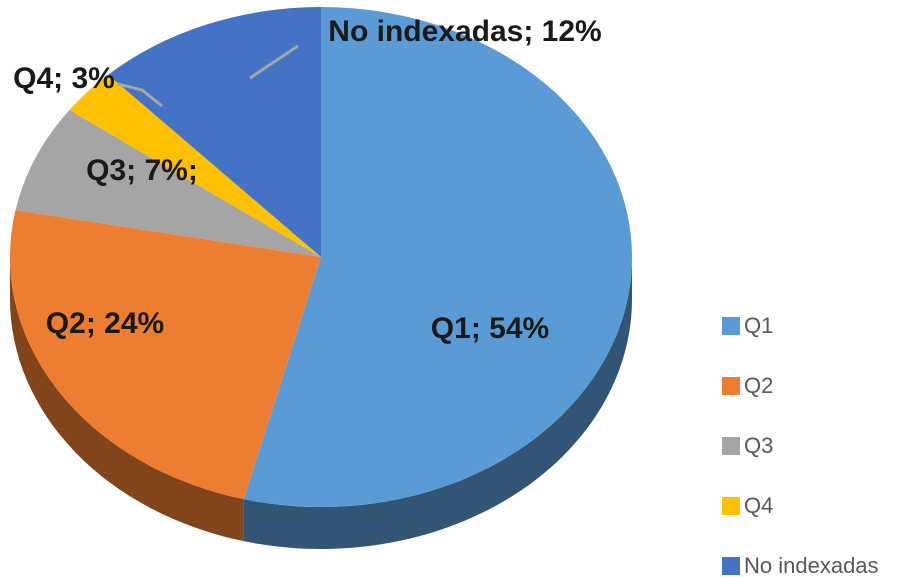 This screenshot has width=921, height=577. What do you see at coordinates (464, 31) in the screenshot?
I see `data-label: No indexadas; 12%` at bounding box center [464, 31].